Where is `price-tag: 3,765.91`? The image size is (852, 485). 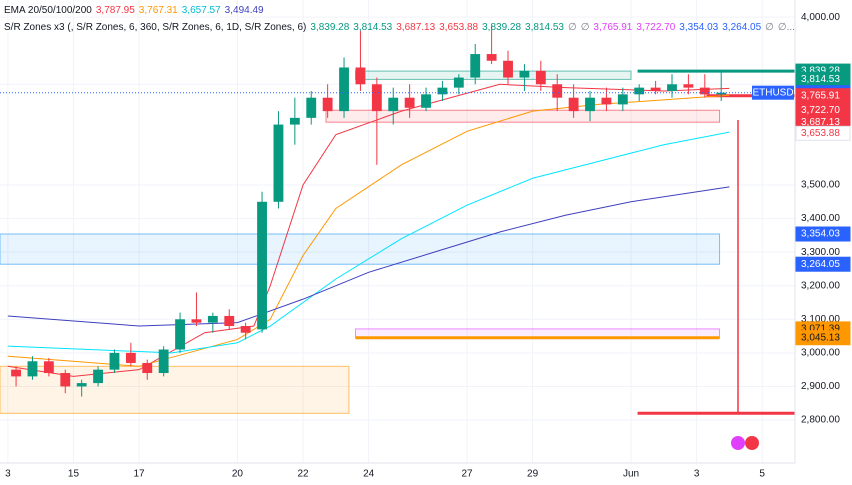
price-tag: 3,765.91 is located at coordinates (820, 95).